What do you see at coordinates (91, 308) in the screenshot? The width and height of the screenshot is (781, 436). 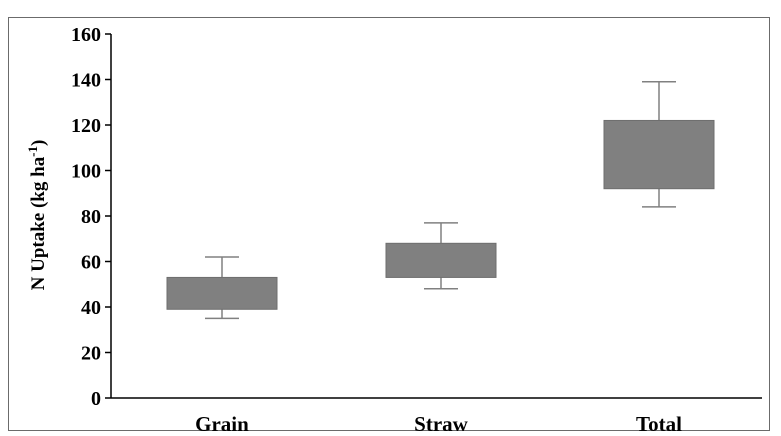 I see `y-tick-label: 40` at bounding box center [91, 308].